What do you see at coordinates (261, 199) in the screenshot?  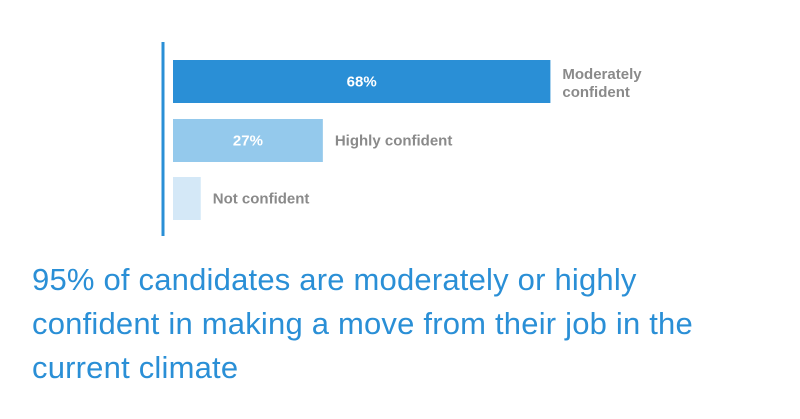 I see `category-label: Not confident` at bounding box center [261, 199].